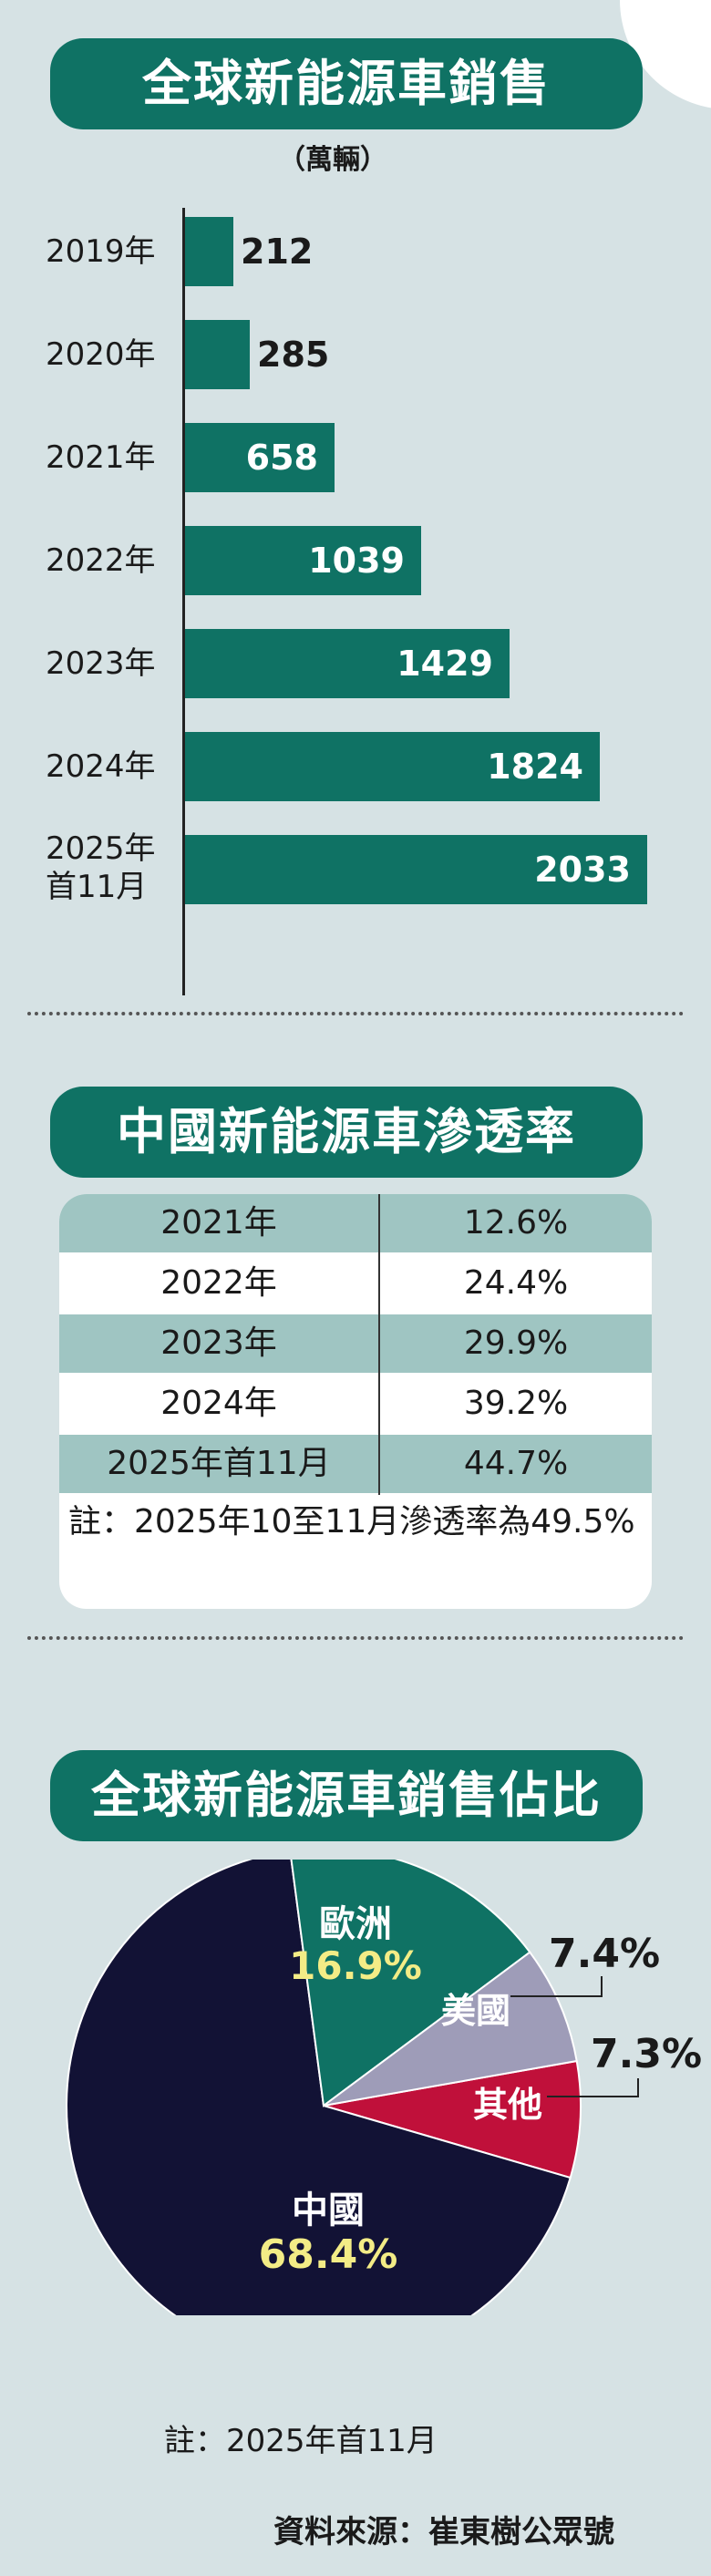 This screenshot has width=711, height=2576. Describe the element at coordinates (593, 2087) in the screenshot. I see `leader-line-other` at that location.